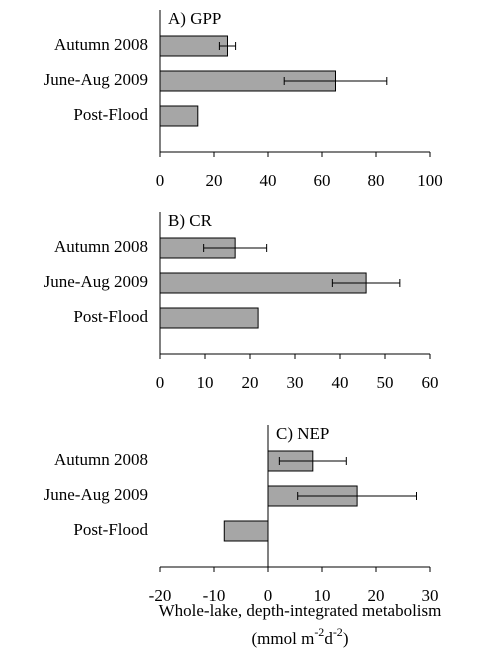 The image size is (483, 655). What do you see at coordinates (300, 610) in the screenshot?
I see `x-axis-label: Whole-lake, depth-integrated metabolism` at bounding box center [300, 610].